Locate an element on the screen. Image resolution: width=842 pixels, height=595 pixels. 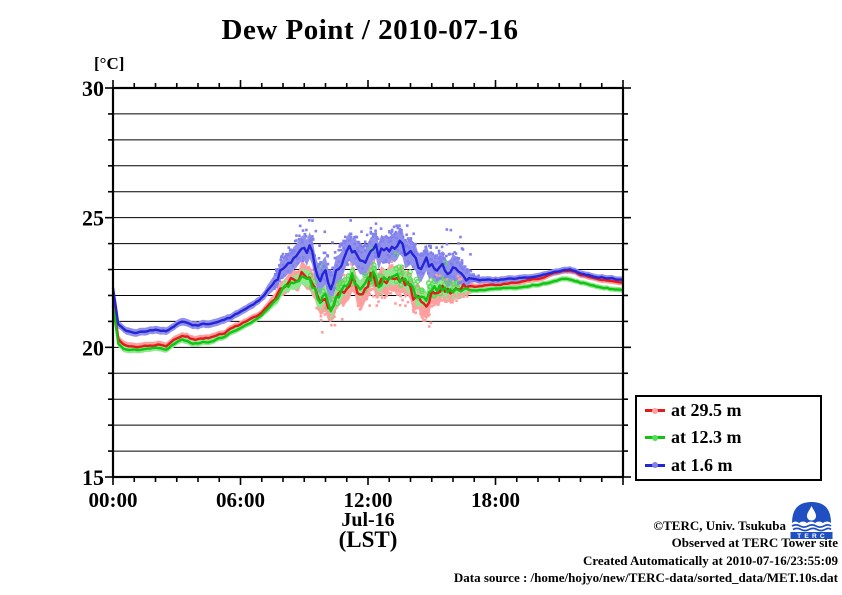
series-line-at1.6m is located at coordinates (367, 287).